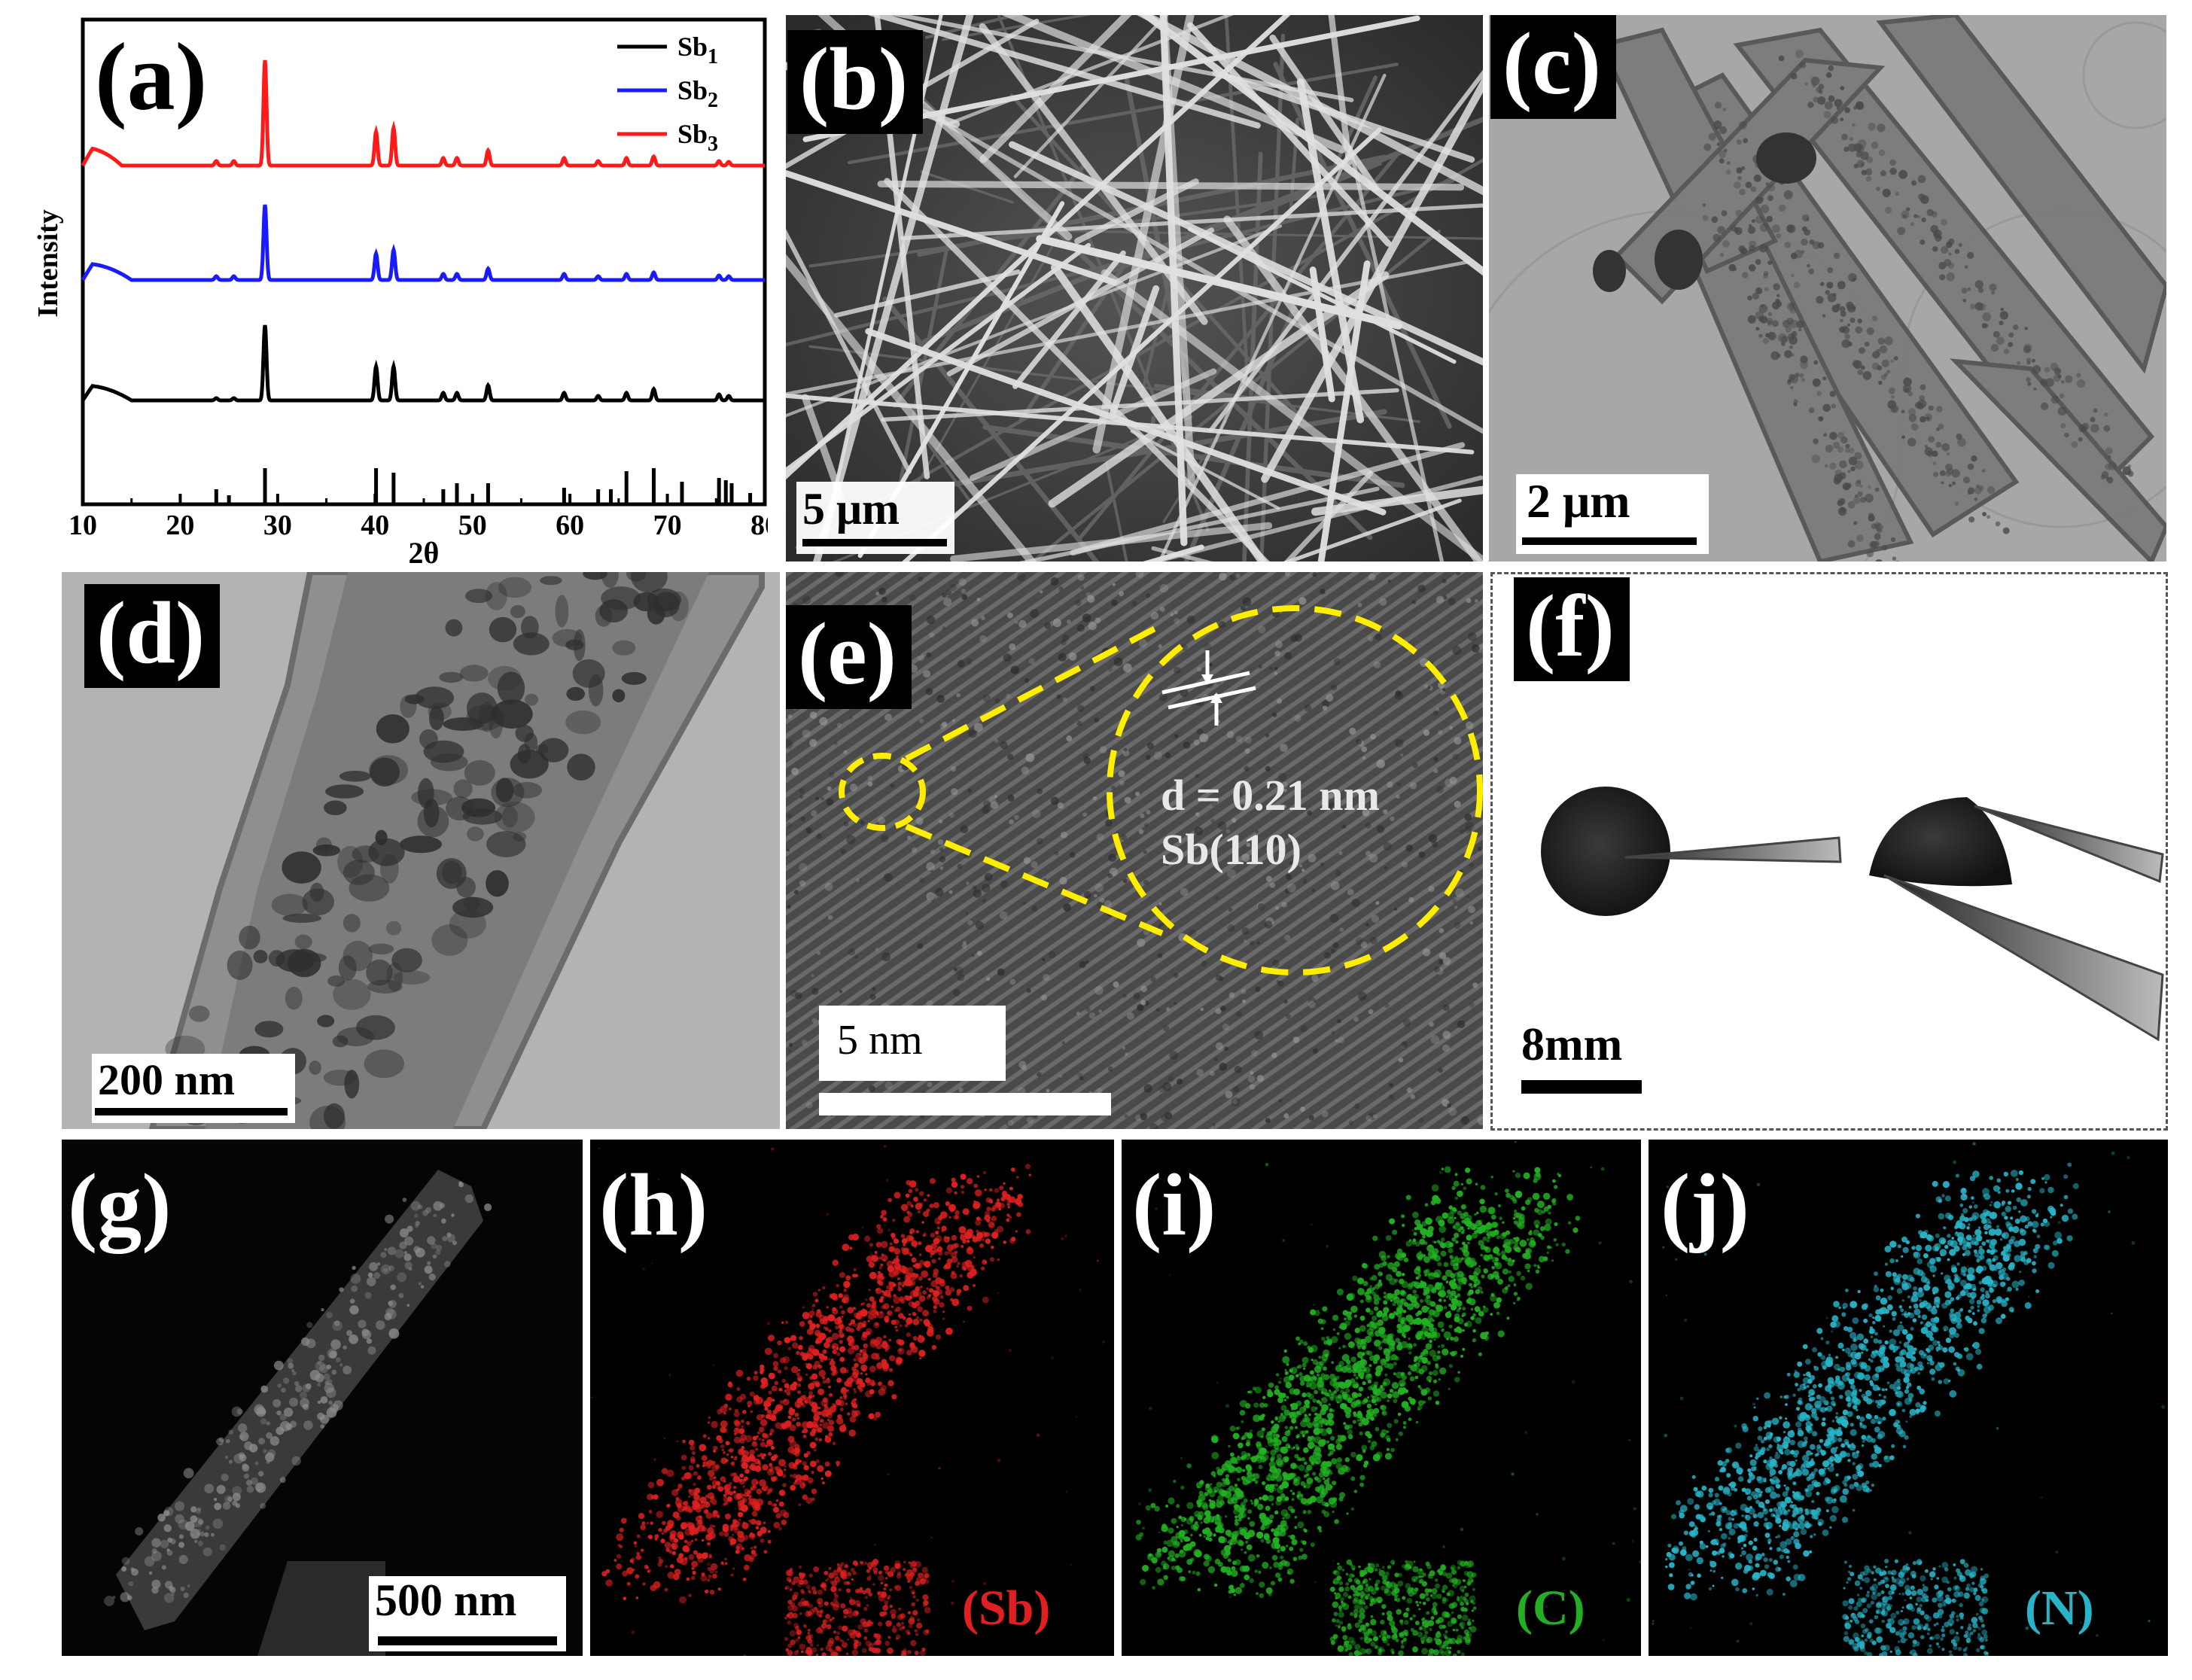 This screenshot has height=1680, width=2192. Describe the element at coordinates (1578, 501) in the screenshot. I see `scale-label-c: 2 μm` at that location.